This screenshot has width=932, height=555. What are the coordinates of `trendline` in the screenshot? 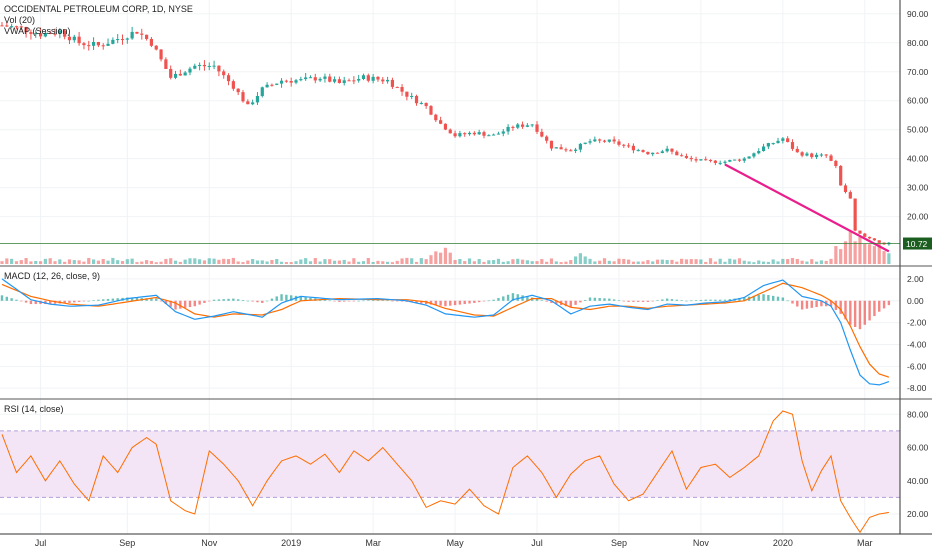 It's located at (807, 208).